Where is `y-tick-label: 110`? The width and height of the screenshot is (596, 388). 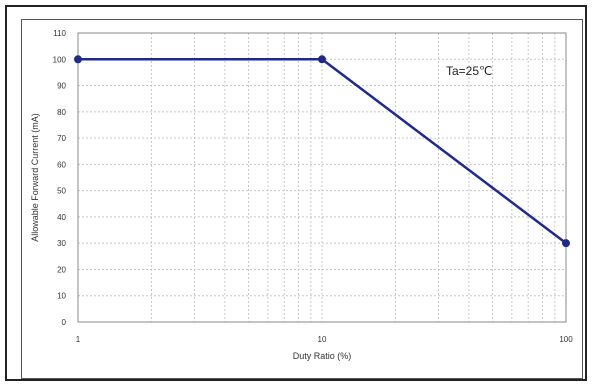 y-tick-label: 110 is located at coordinates (59, 33).